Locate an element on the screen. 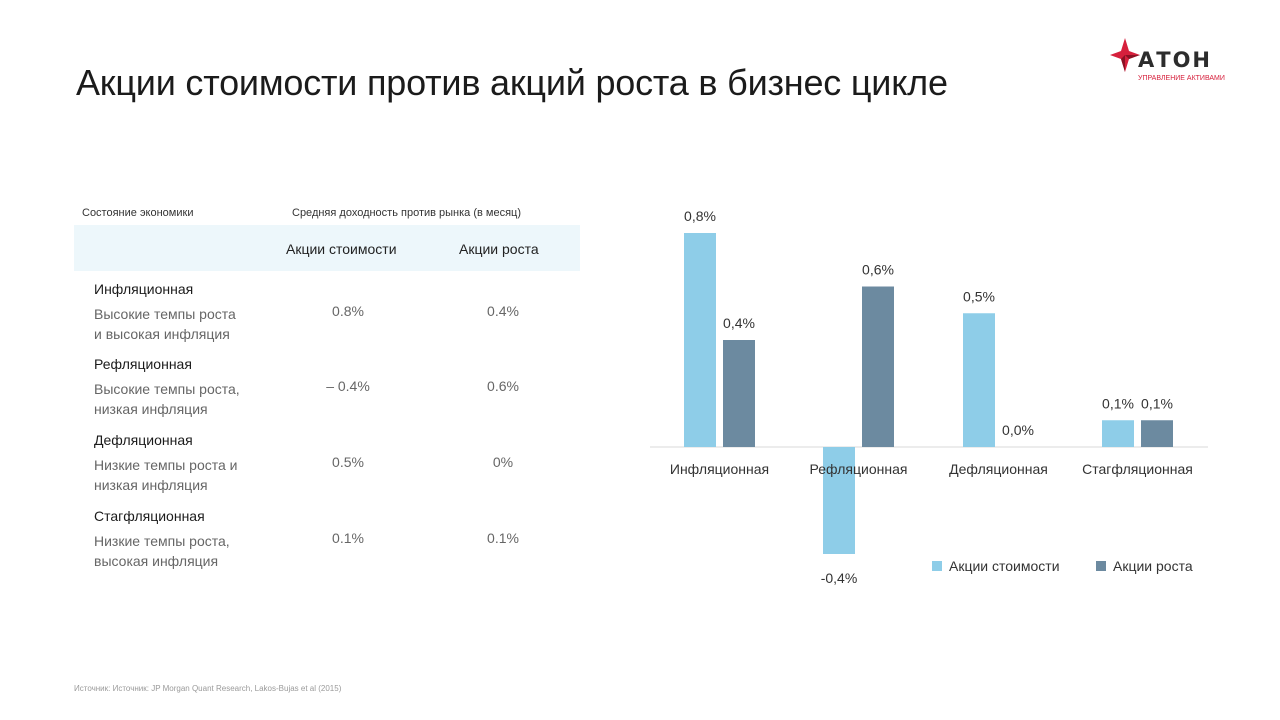 The height and width of the screenshot is (720, 1280). row-desc-line1: Высокие темпы роста is located at coordinates (165, 314).